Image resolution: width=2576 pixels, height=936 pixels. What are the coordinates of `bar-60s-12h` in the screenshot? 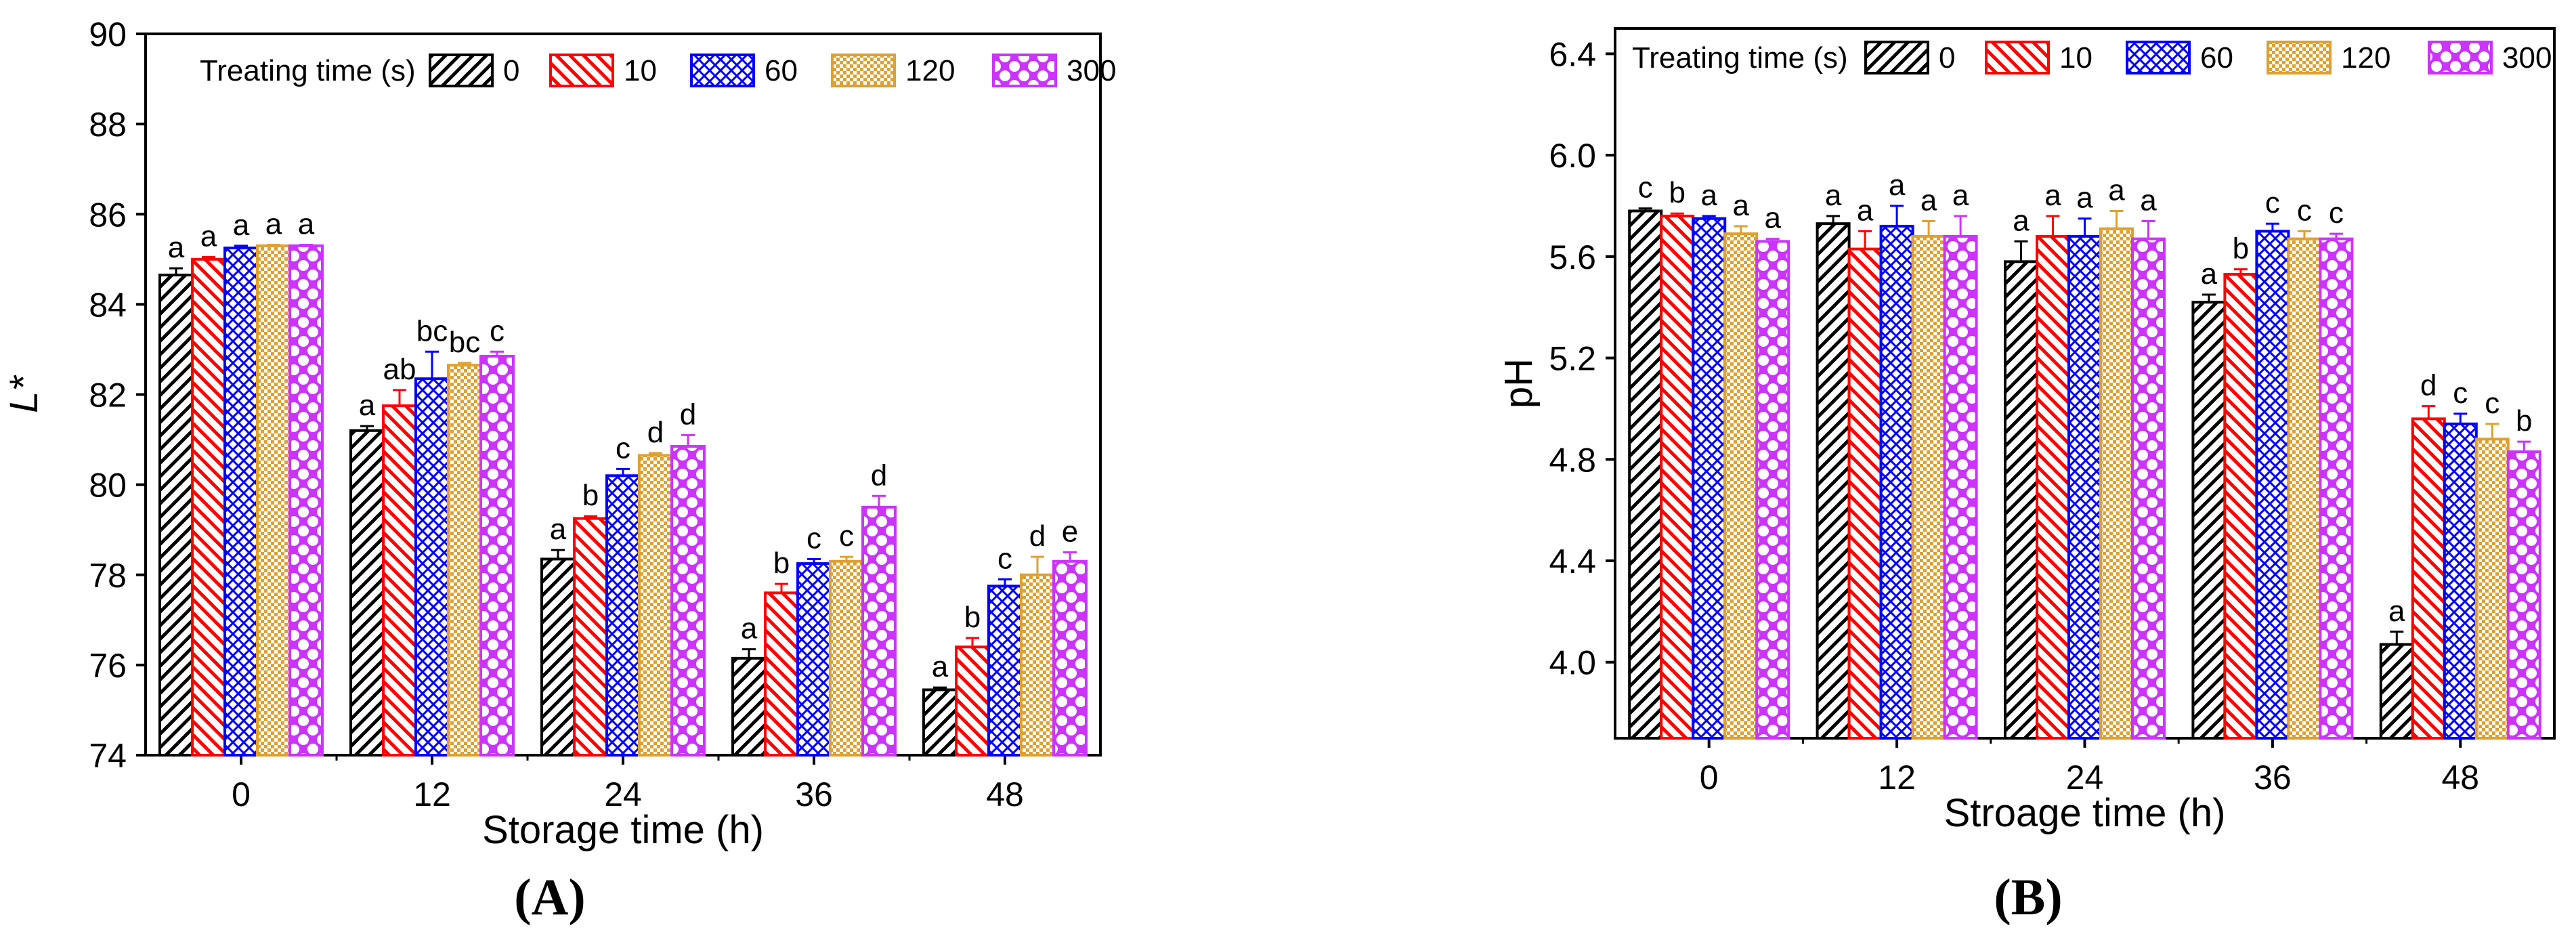 It's located at (432, 567).